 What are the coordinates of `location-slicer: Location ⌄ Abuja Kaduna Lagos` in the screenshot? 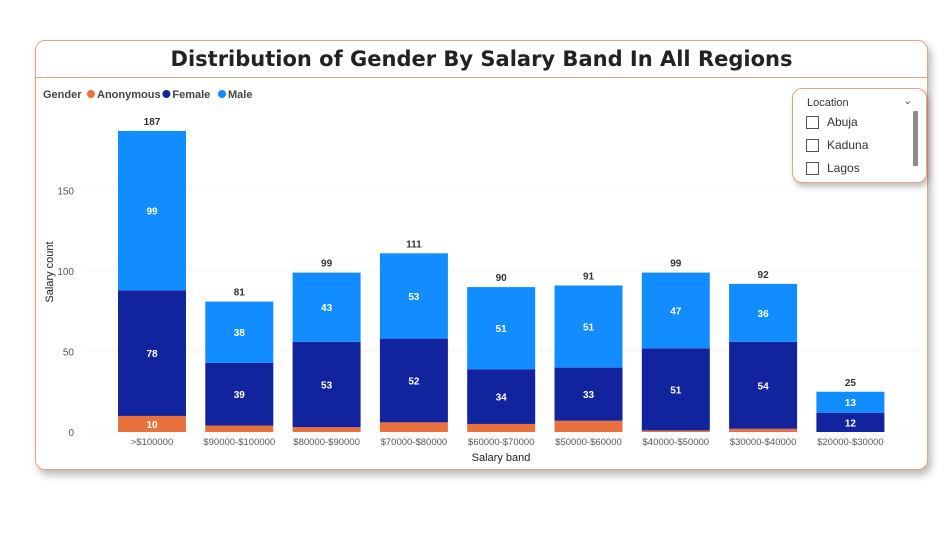 It's located at (859, 135).